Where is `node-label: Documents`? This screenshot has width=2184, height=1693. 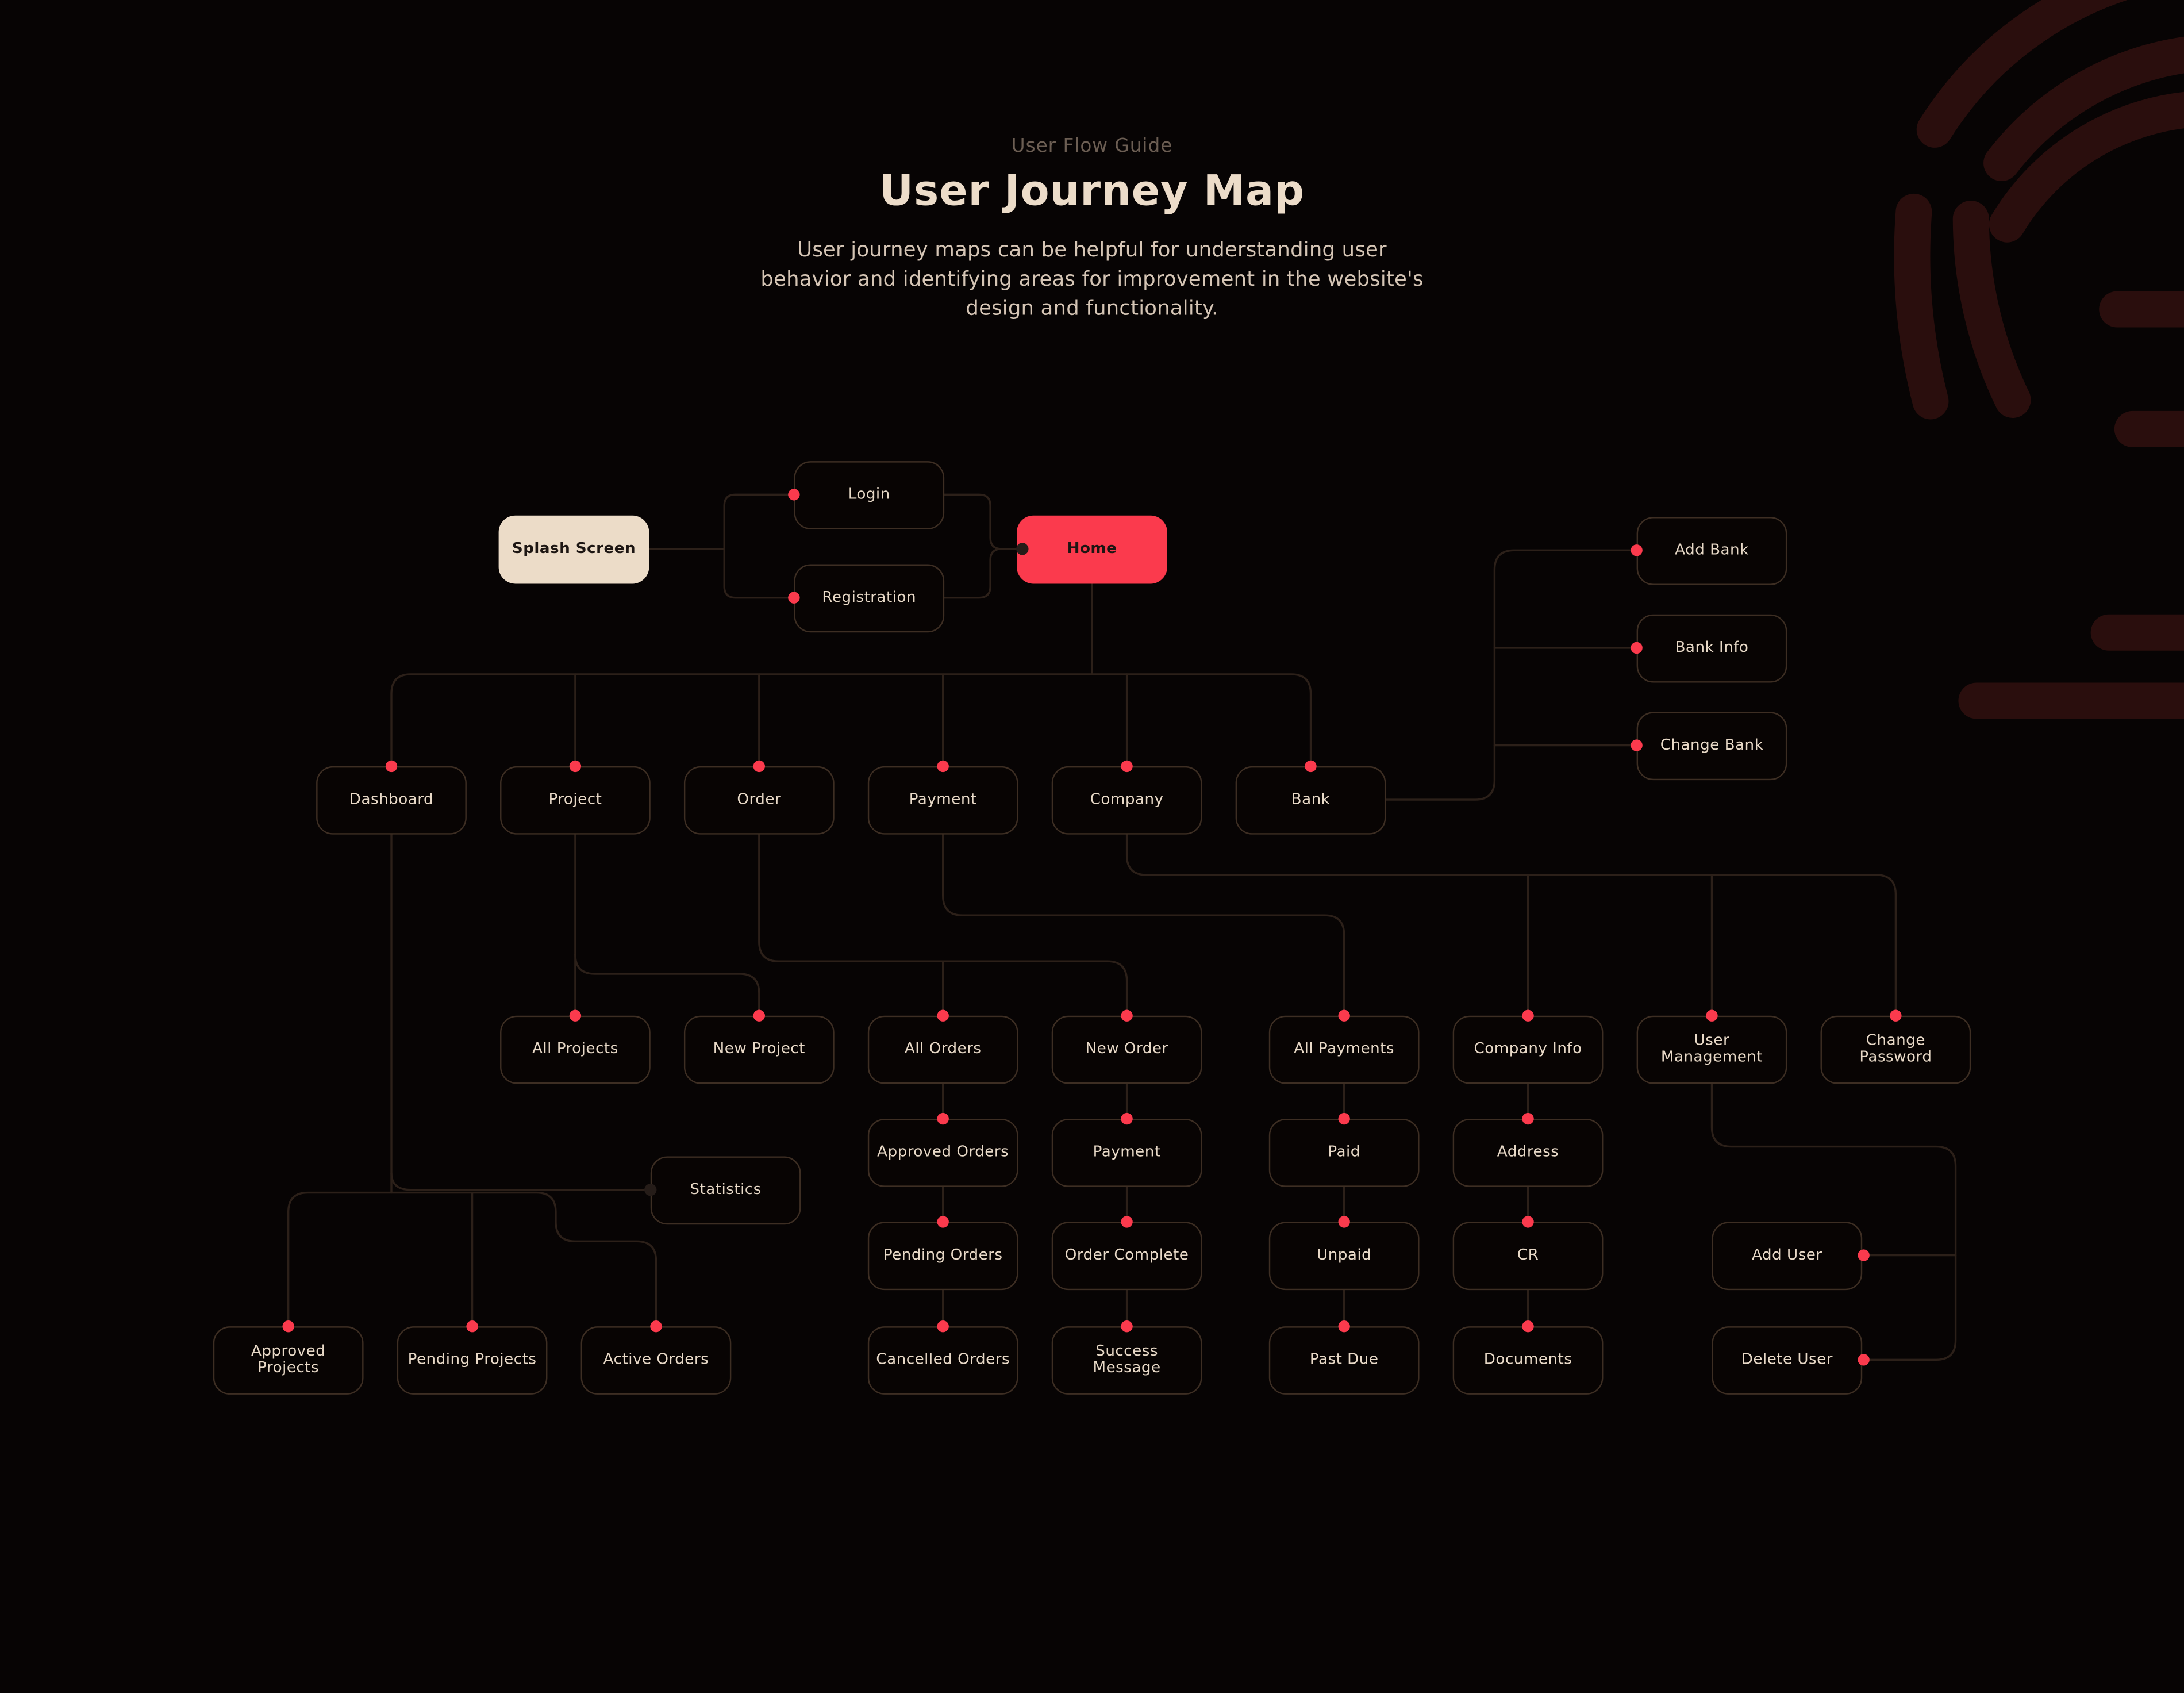
node-label: Documents is located at coordinates (1528, 1359).